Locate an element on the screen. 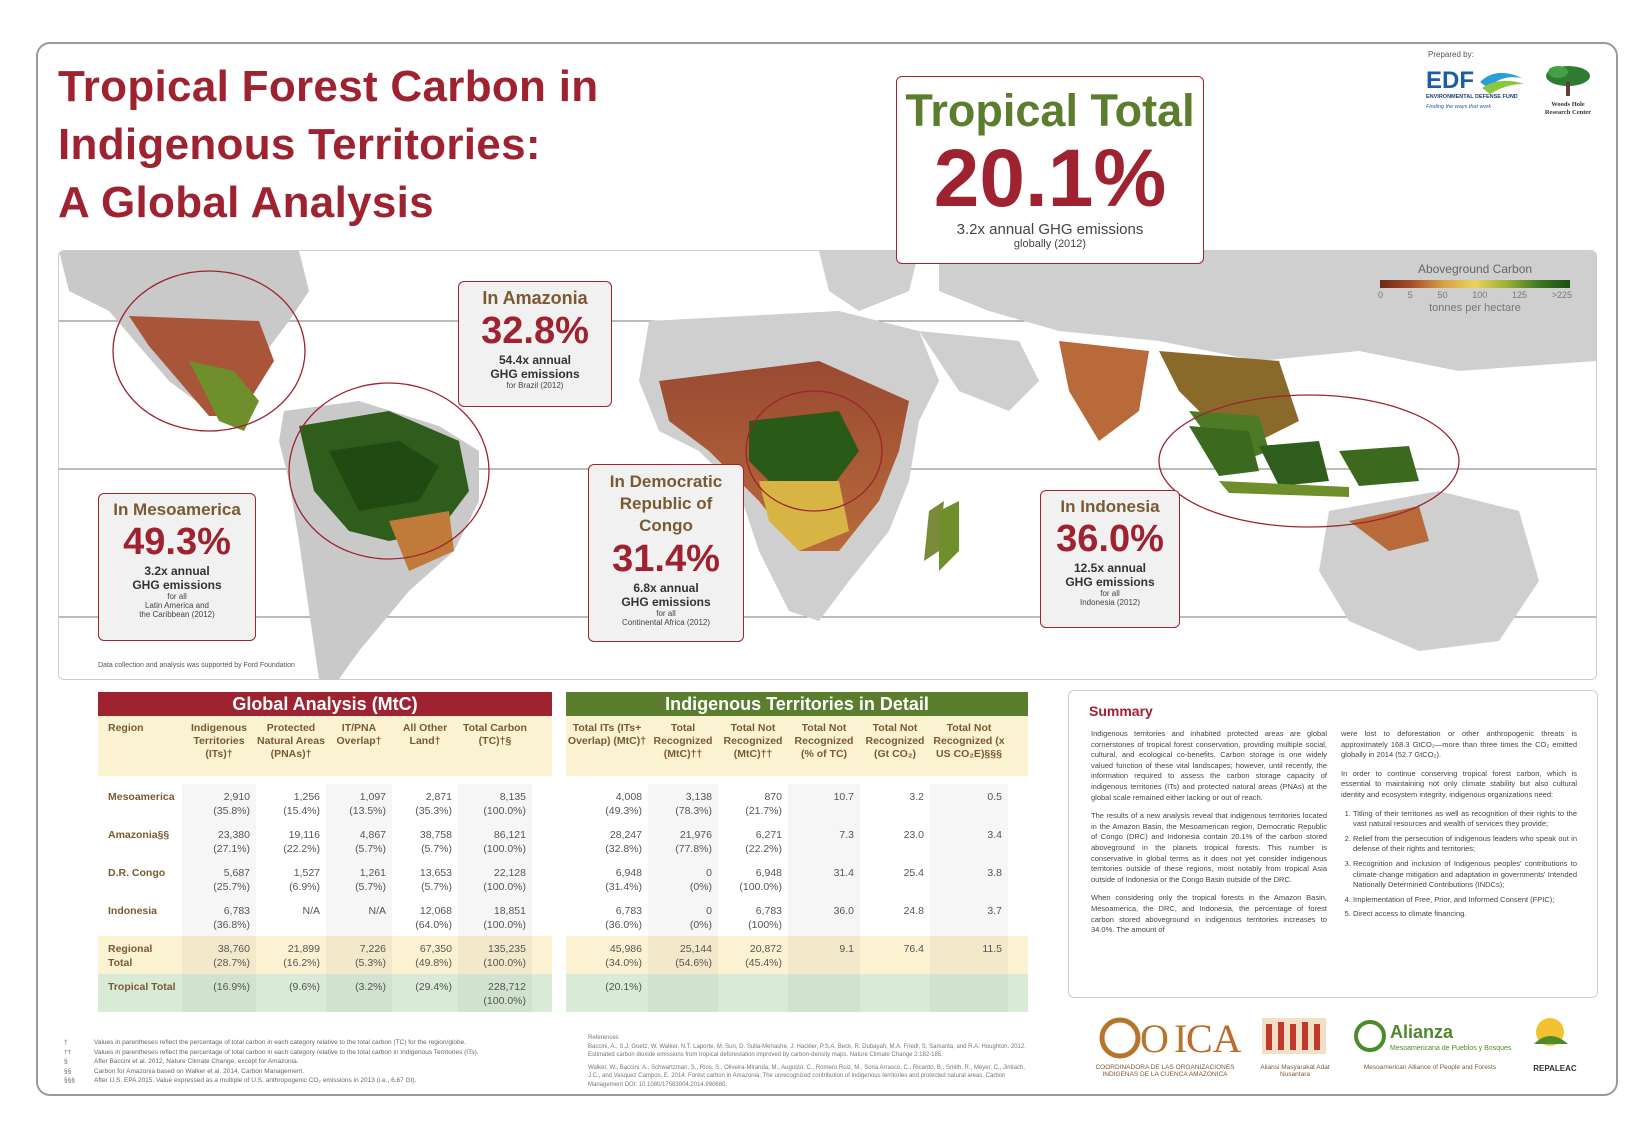 The image size is (1649, 1122). amazonia-line2: GHG emissions is located at coordinates (535, 374).